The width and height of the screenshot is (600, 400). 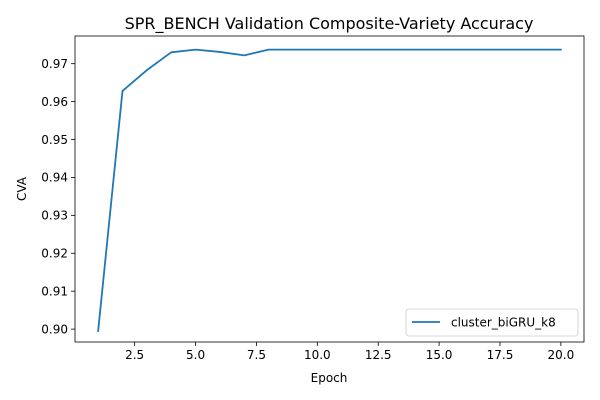 What do you see at coordinates (54, 64) in the screenshot?
I see `y-tick-label: 0.97` at bounding box center [54, 64].